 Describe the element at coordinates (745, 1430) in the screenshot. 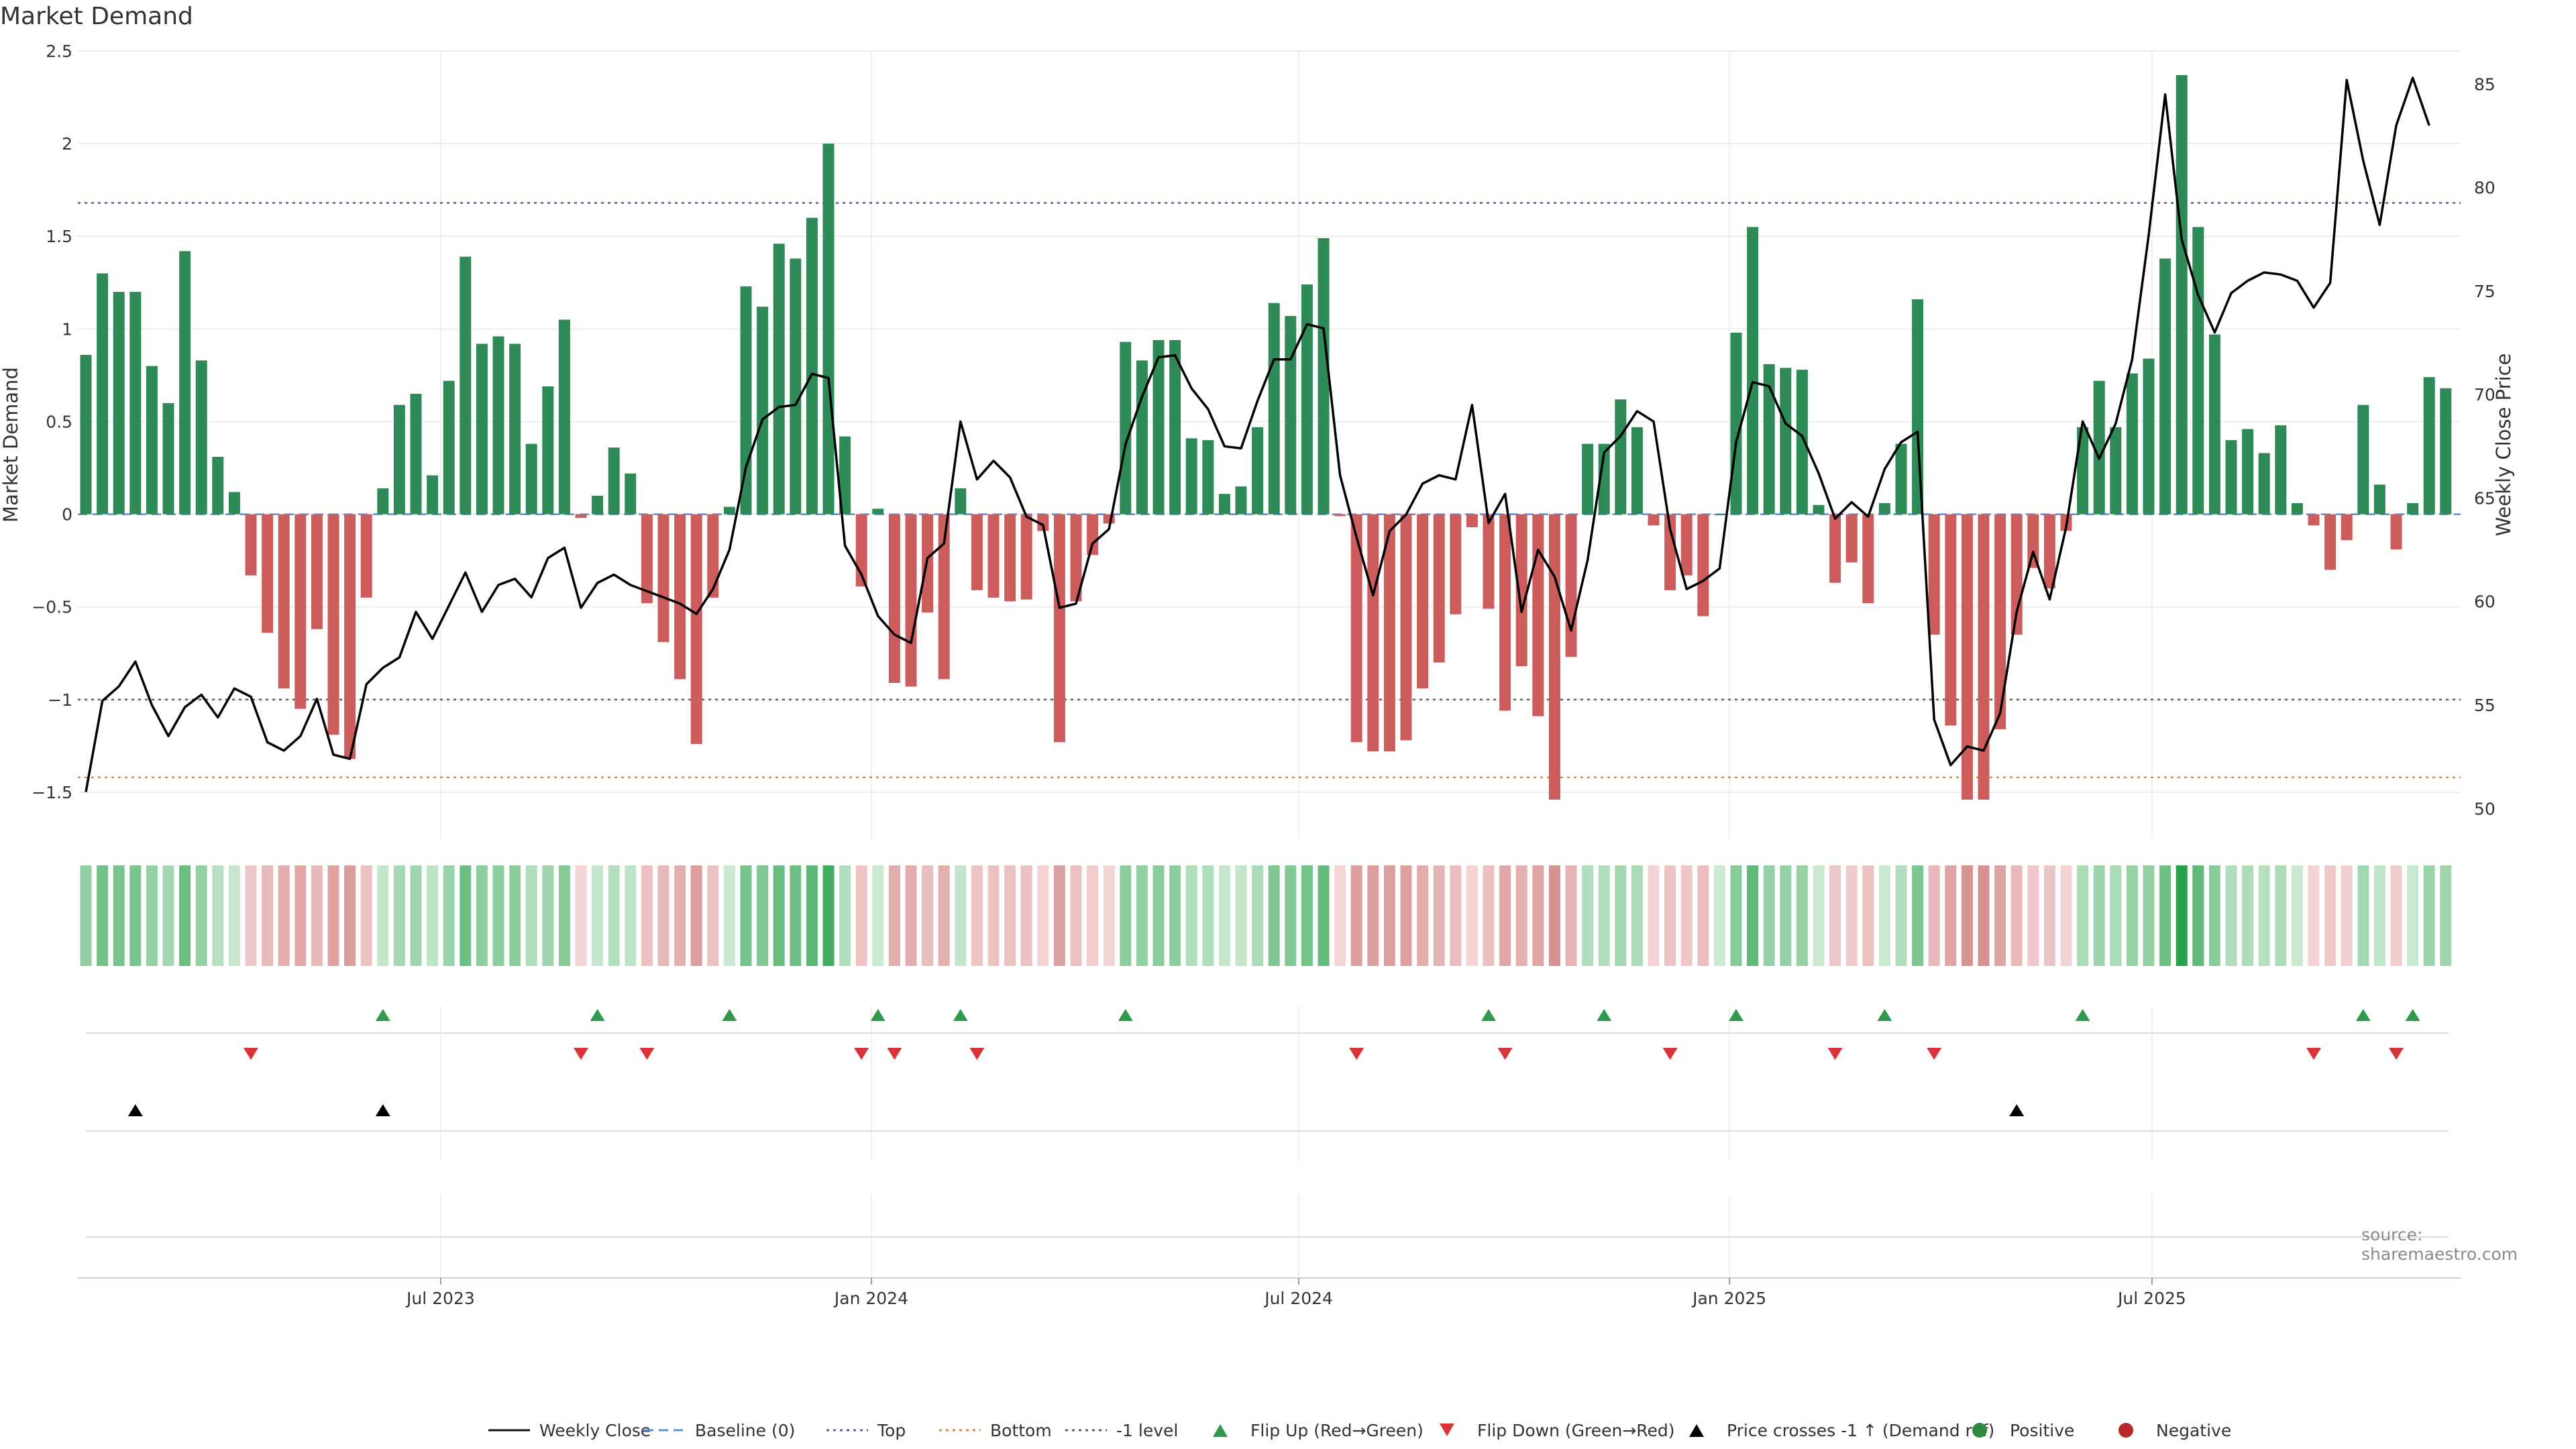

I see `legend-label: Baseline (0)` at that location.